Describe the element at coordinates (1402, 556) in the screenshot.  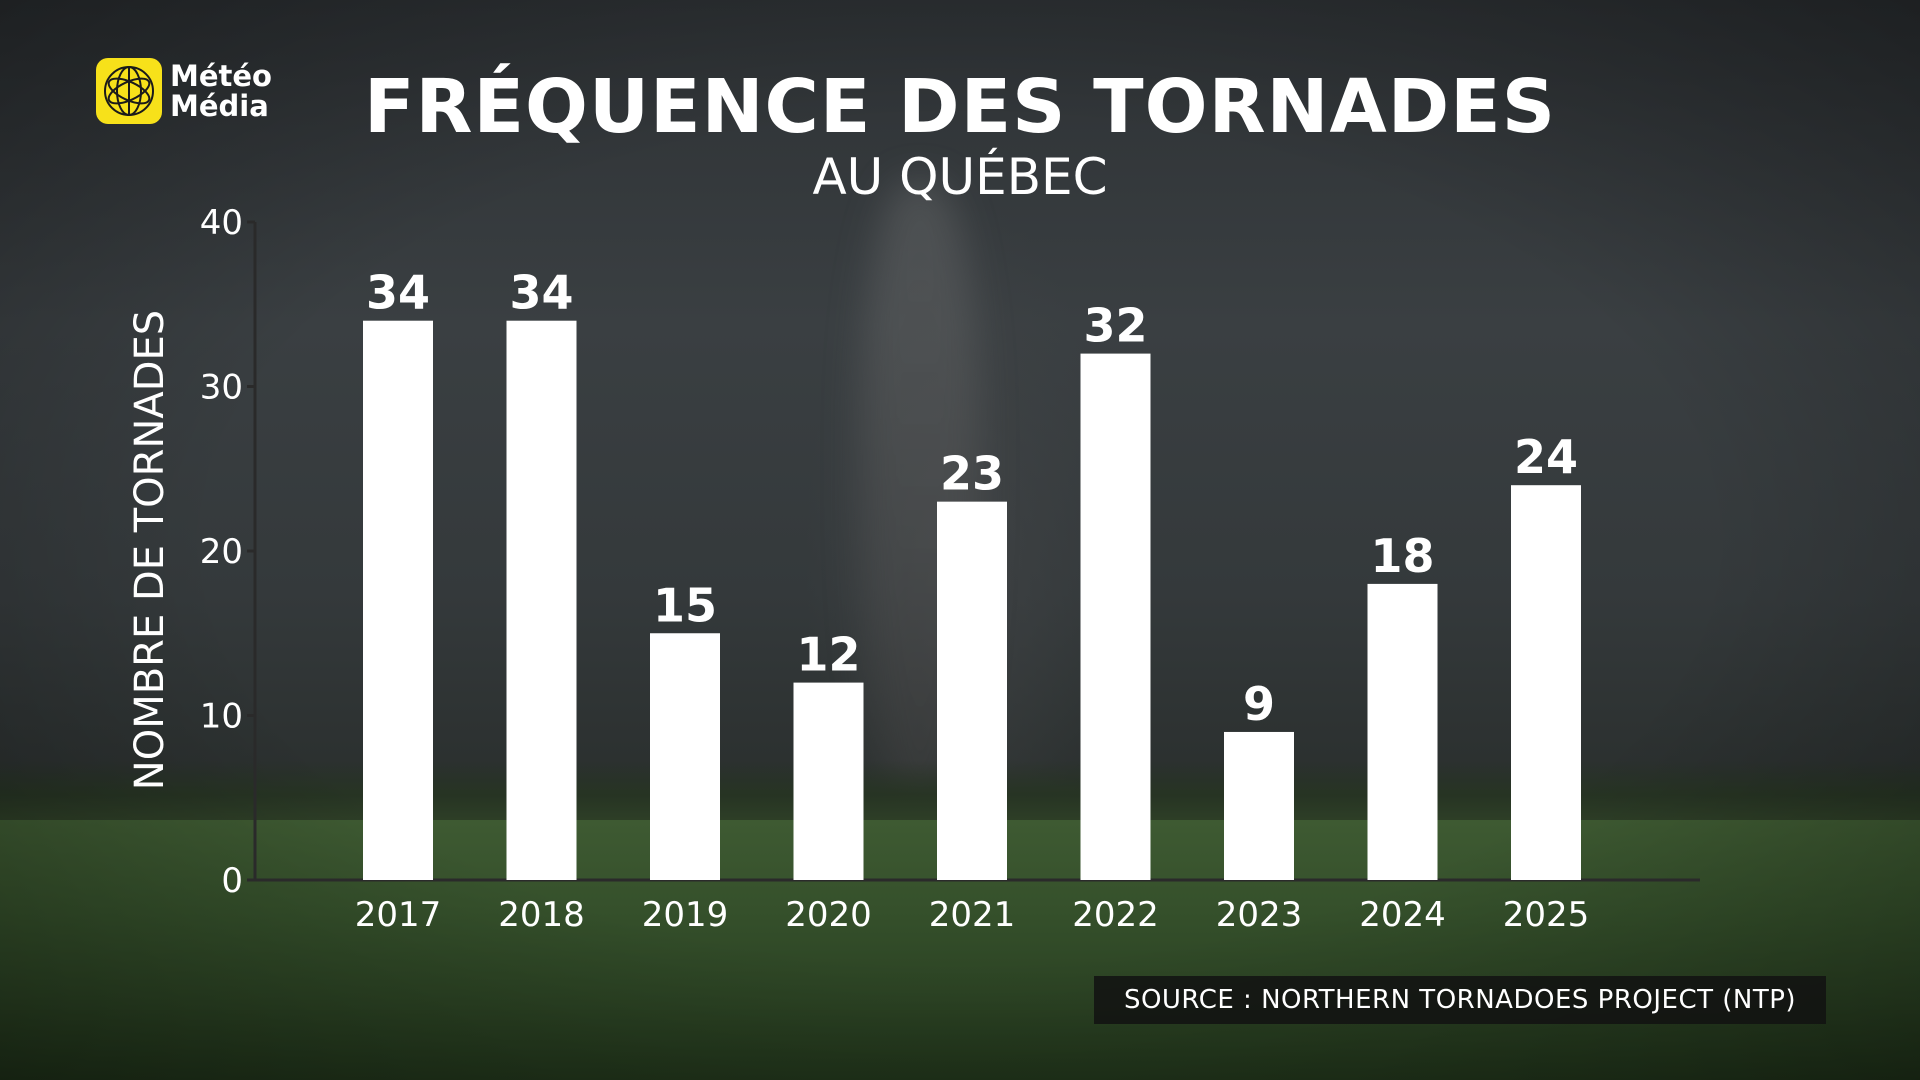
I see `bar-value-label: 18` at that location.